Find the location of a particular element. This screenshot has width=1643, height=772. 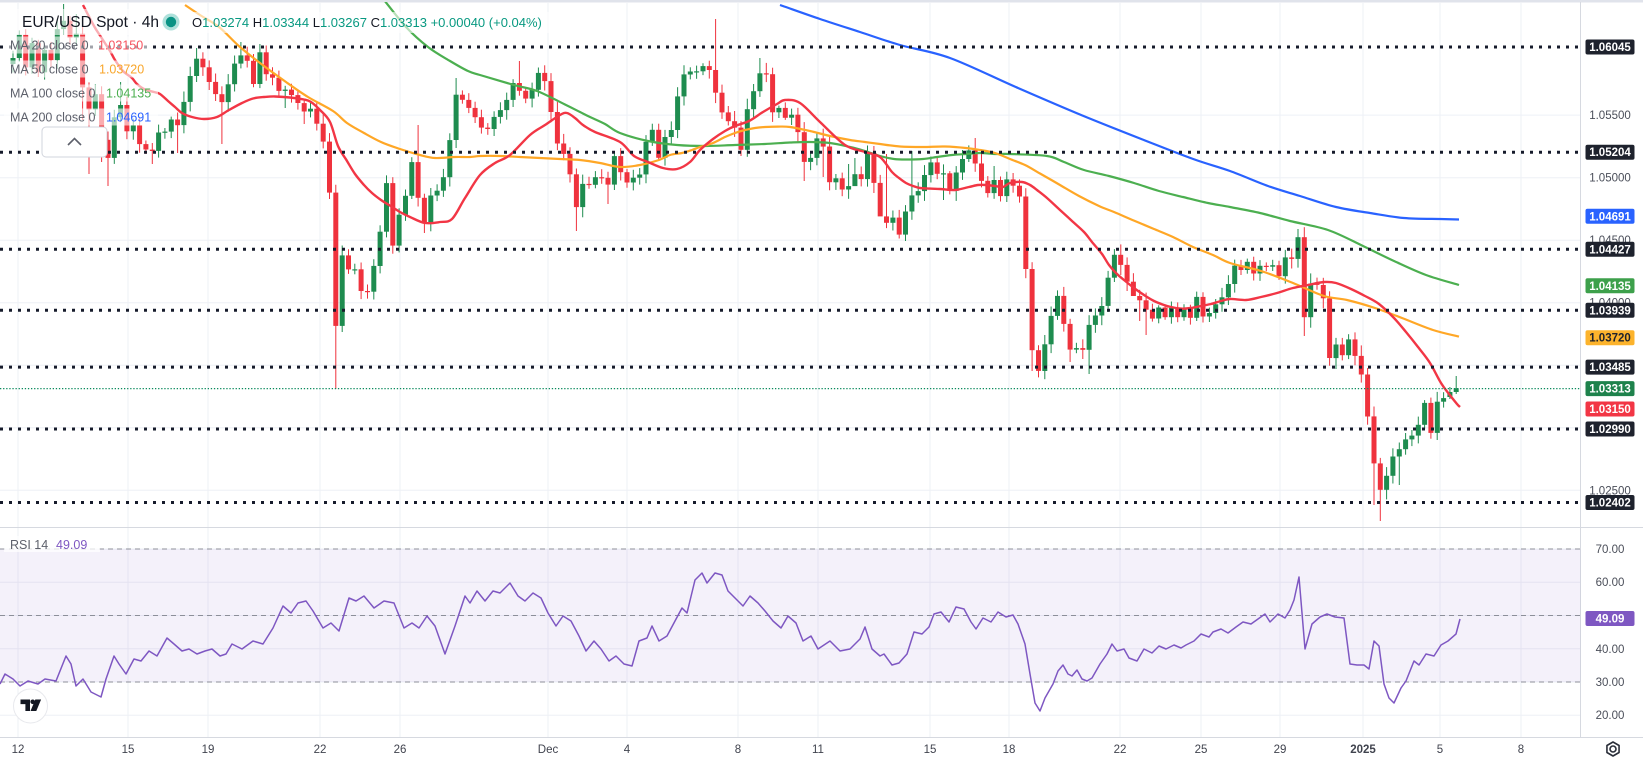

svg-text: 11 is located at coordinates (818, 750).